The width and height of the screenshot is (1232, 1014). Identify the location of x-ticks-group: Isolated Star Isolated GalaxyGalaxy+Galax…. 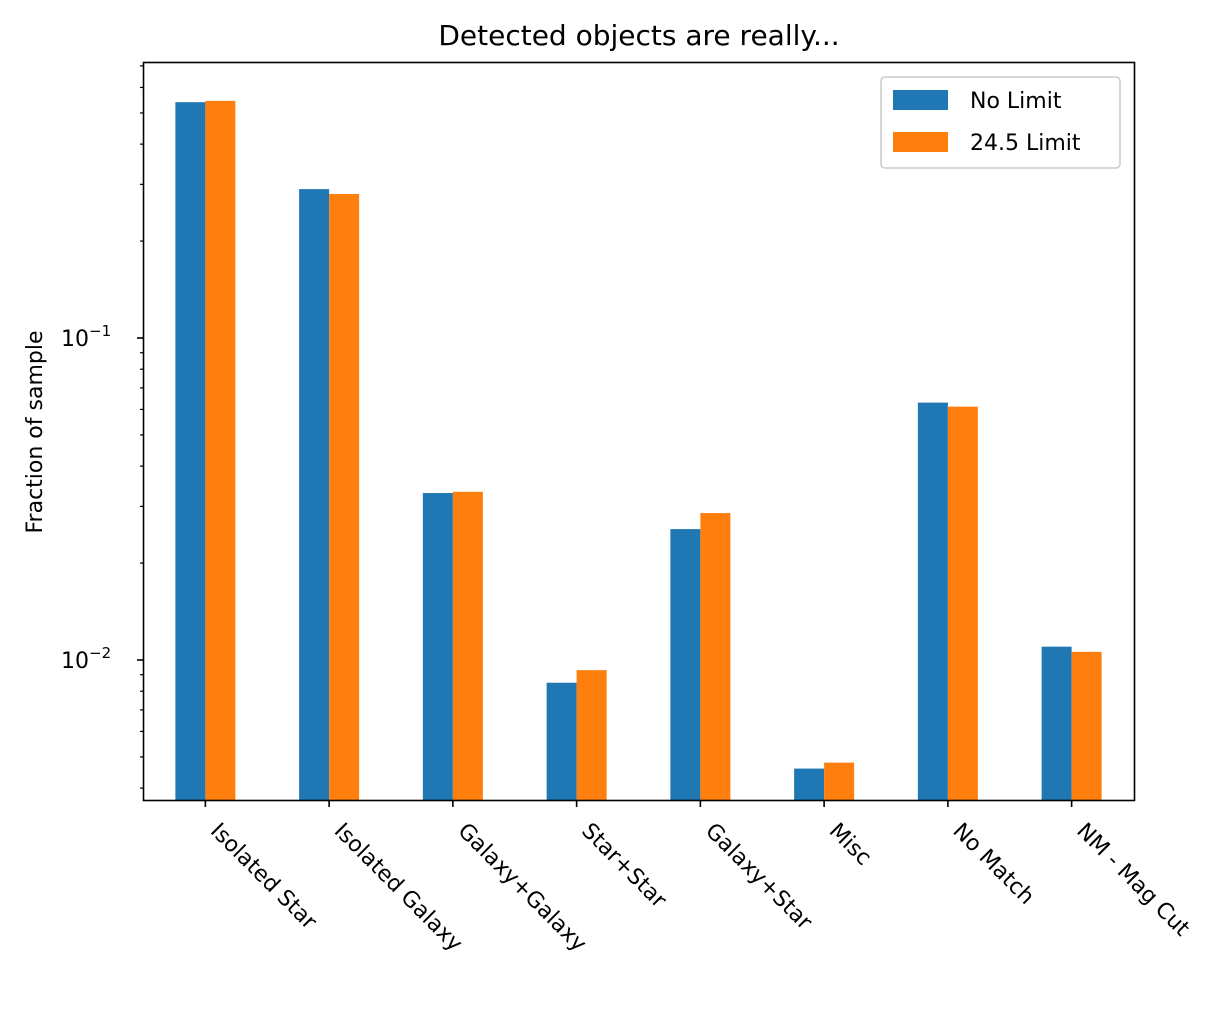
(699, 878).